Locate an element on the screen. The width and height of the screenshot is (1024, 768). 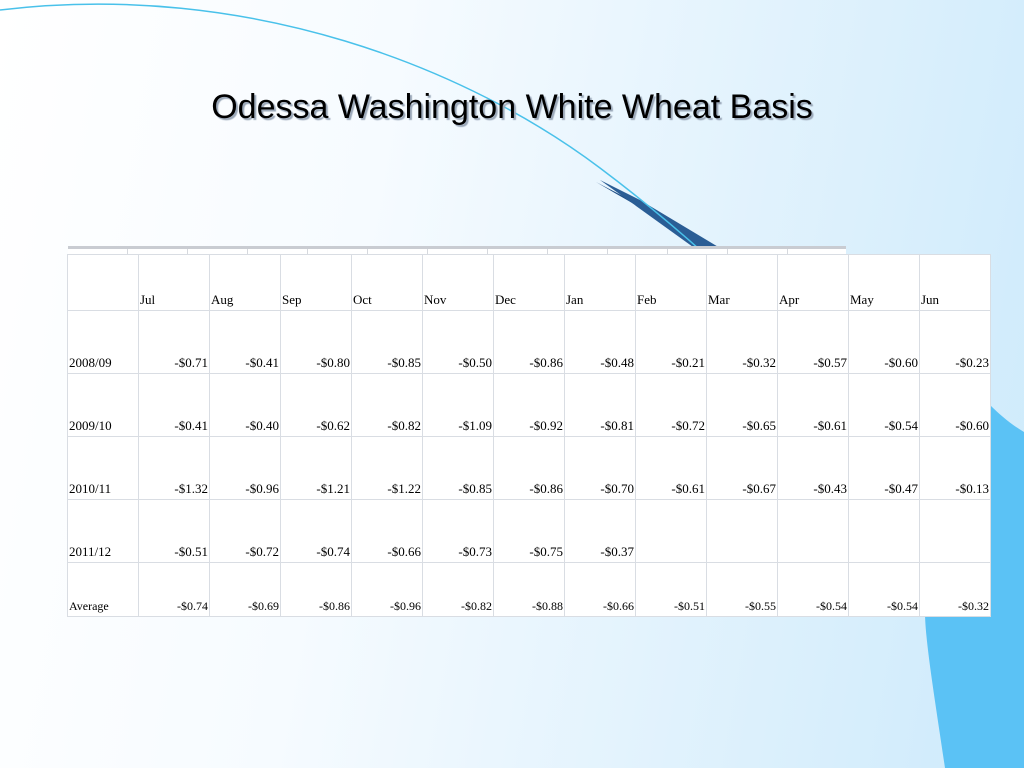
table-cell: -$0.70 is located at coordinates (600, 468).